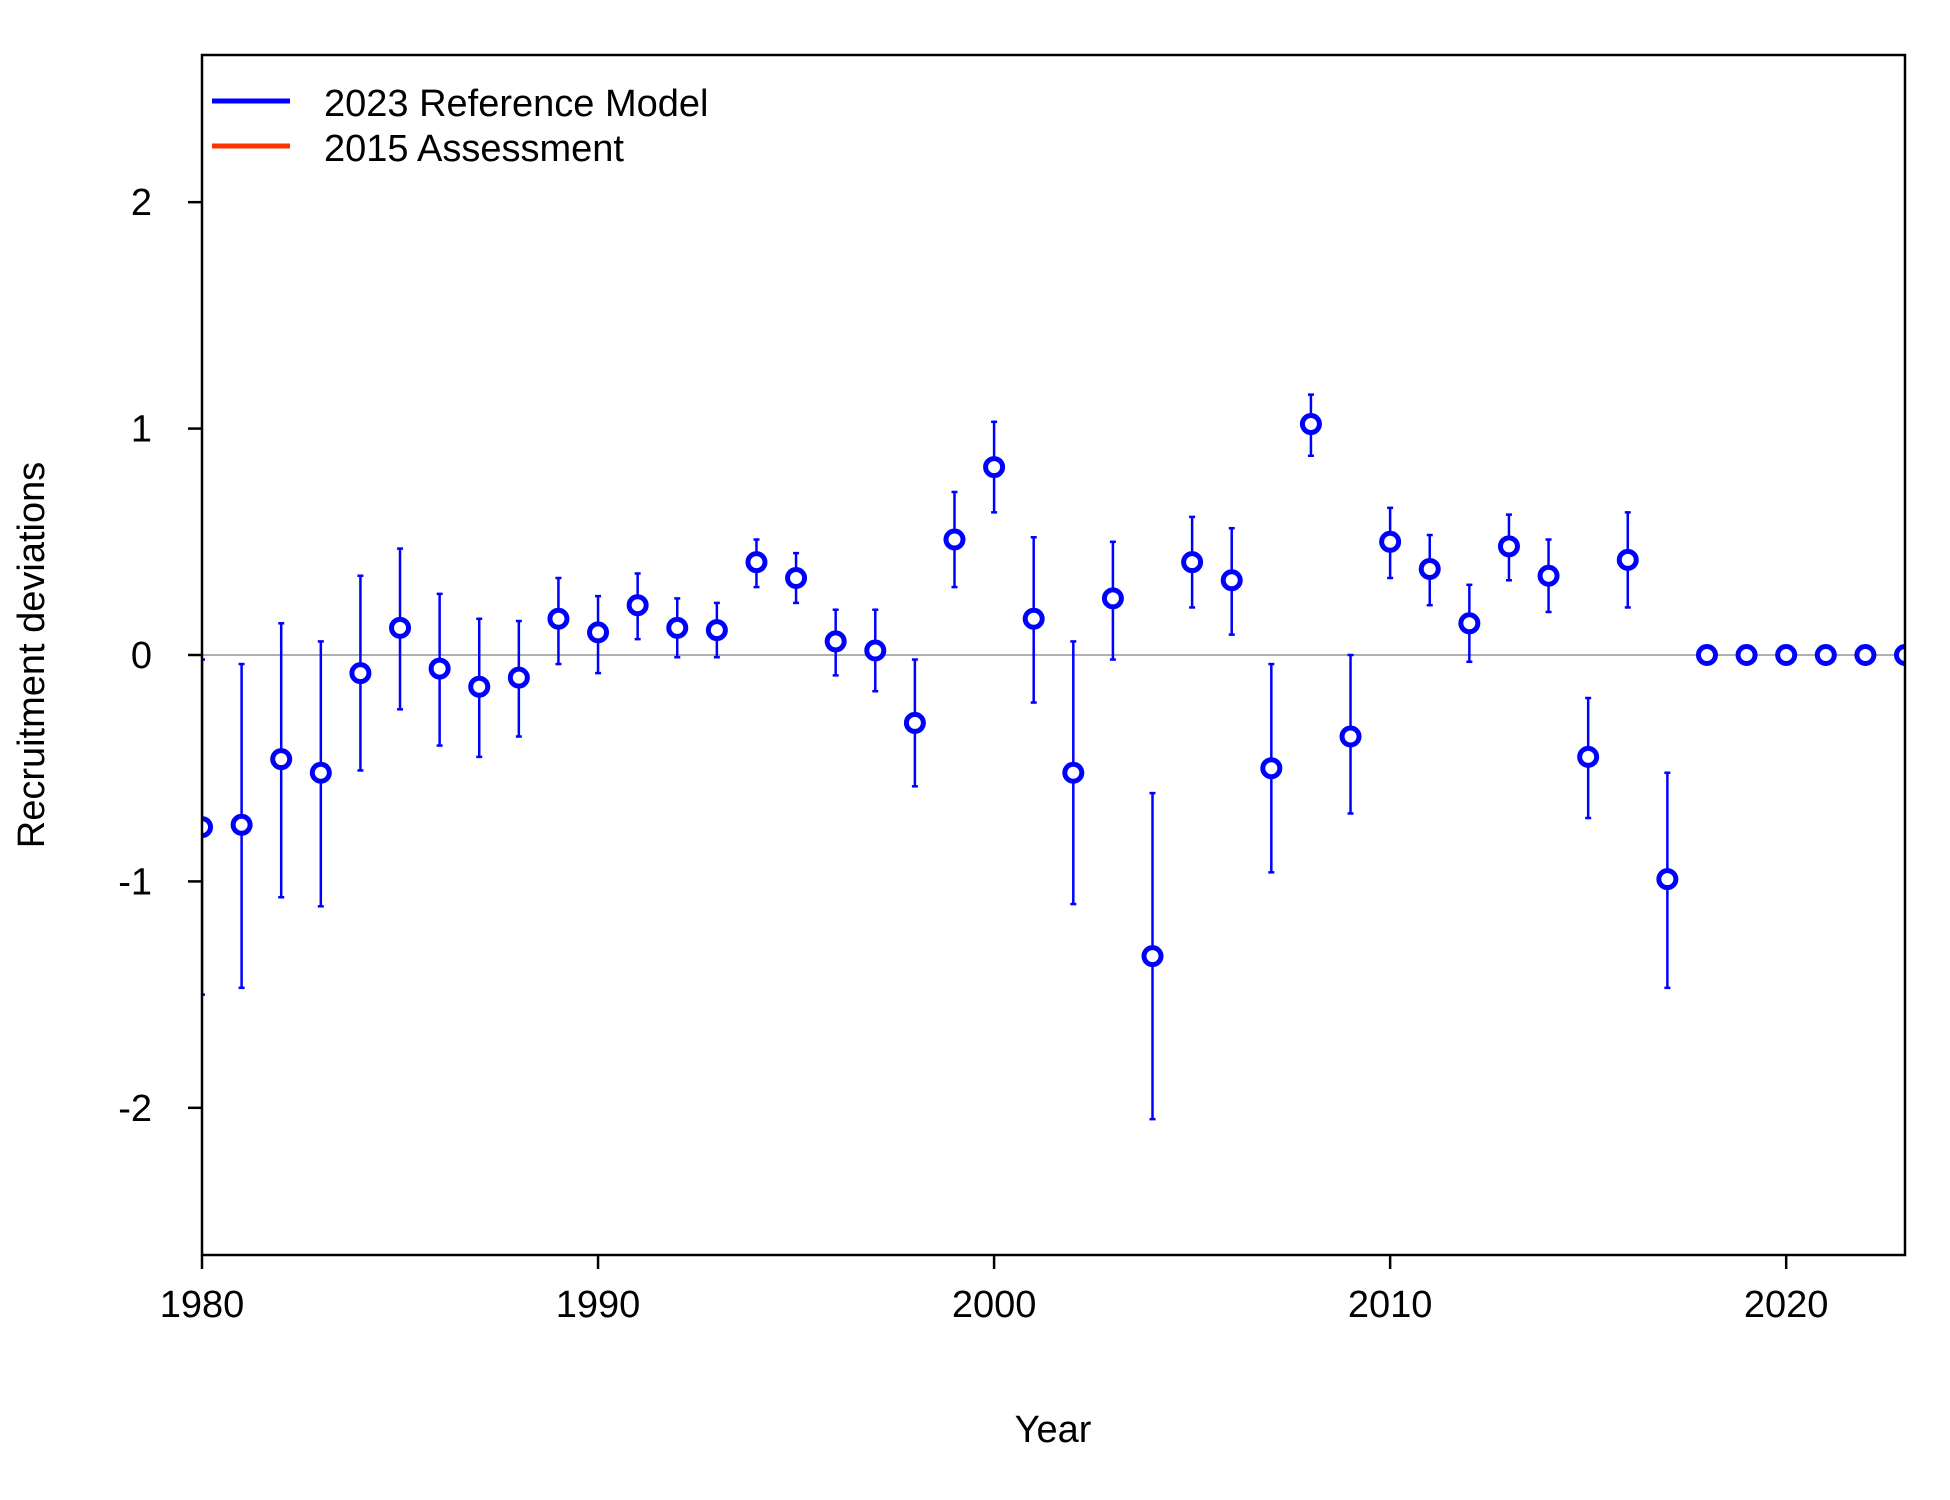 This screenshot has height=1500, width=1950. I want to click on x-tick-label: 1990, so click(598, 1305).